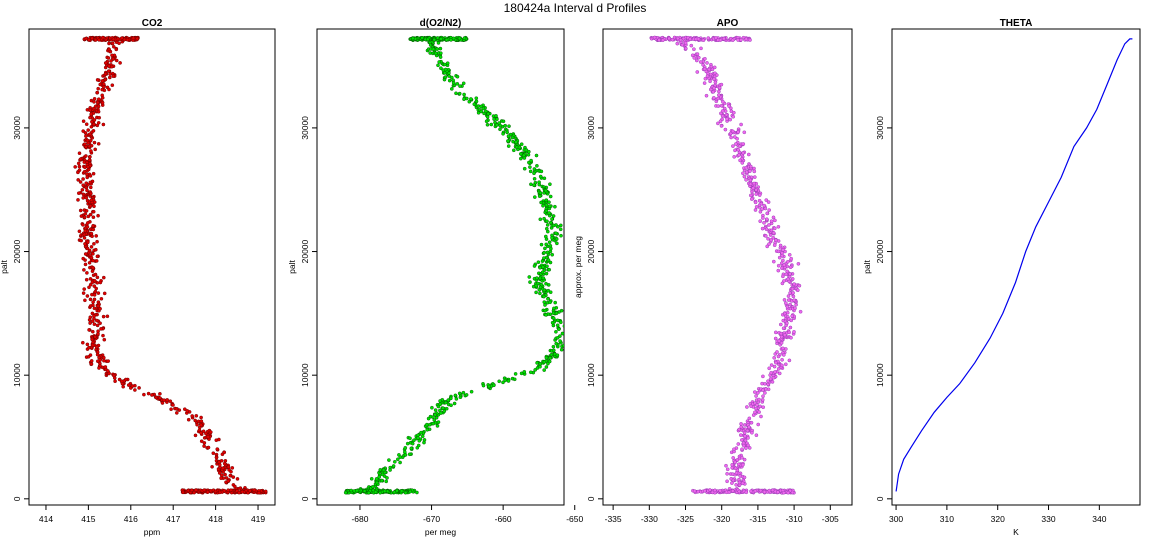 The image size is (1150, 550). Describe the element at coordinates (728, 23) in the screenshot. I see `panel-title: APO` at that location.